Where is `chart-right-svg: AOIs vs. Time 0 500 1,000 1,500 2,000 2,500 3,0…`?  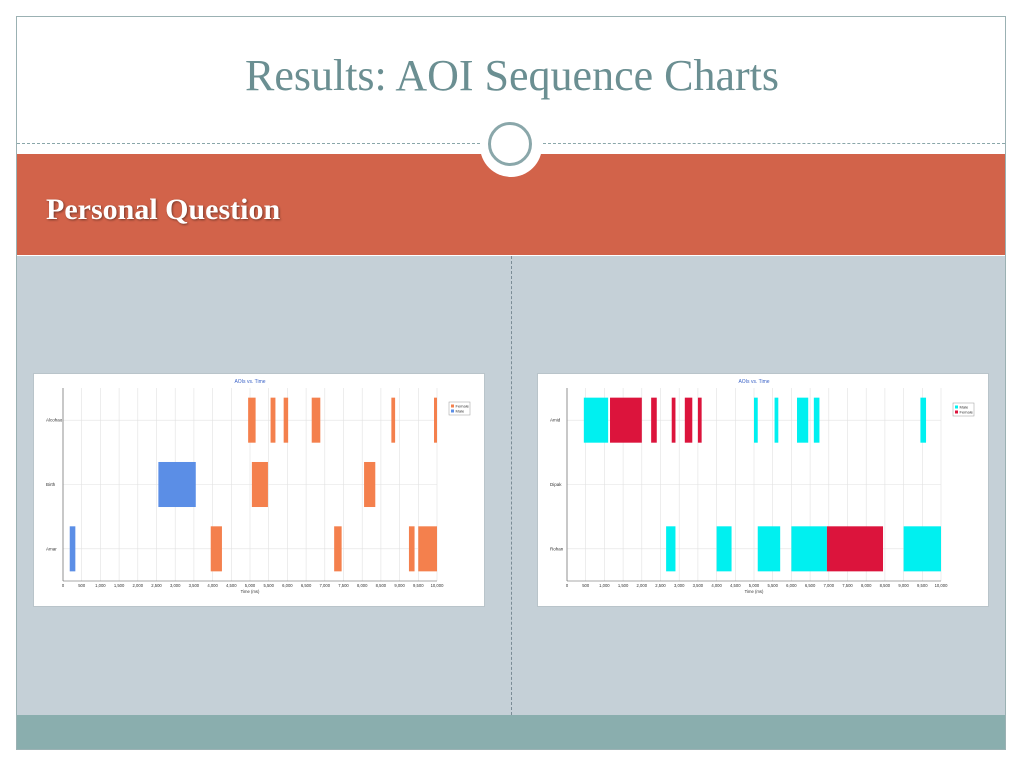 chart-right-svg: AOIs vs. Time 0 500 1,000 1,500 2,000 2,500 3,0… is located at coordinates (762, 486).